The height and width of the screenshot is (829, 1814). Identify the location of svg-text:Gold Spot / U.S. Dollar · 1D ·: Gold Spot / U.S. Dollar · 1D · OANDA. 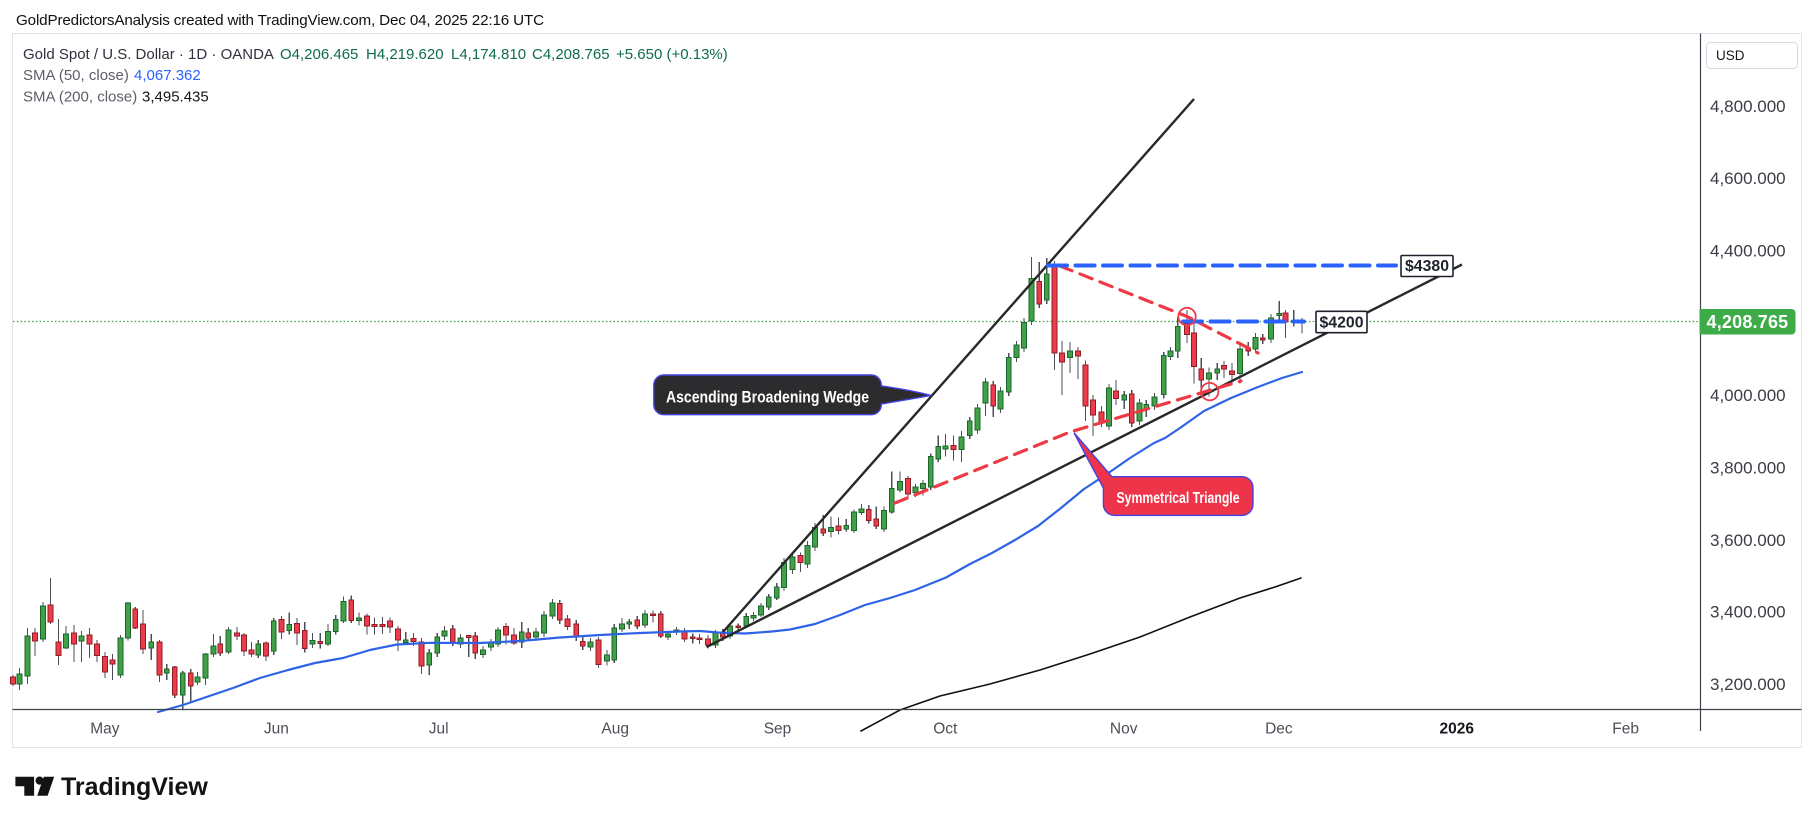
(148, 54).